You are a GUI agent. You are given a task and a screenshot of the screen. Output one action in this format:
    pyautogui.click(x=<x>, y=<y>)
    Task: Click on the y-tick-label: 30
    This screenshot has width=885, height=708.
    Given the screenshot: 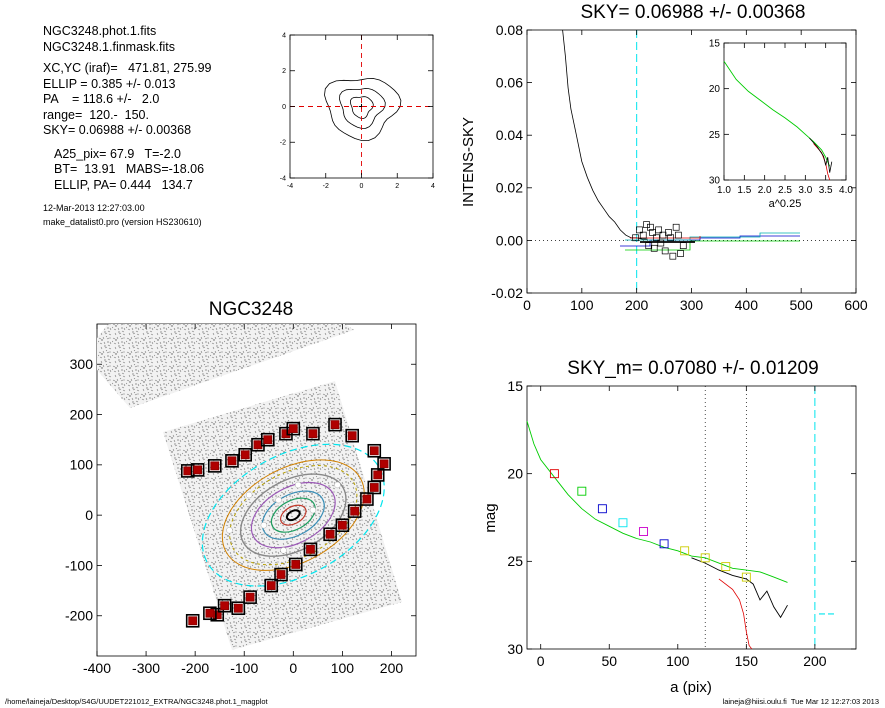 What is the action you would take?
    pyautogui.click(x=715, y=181)
    